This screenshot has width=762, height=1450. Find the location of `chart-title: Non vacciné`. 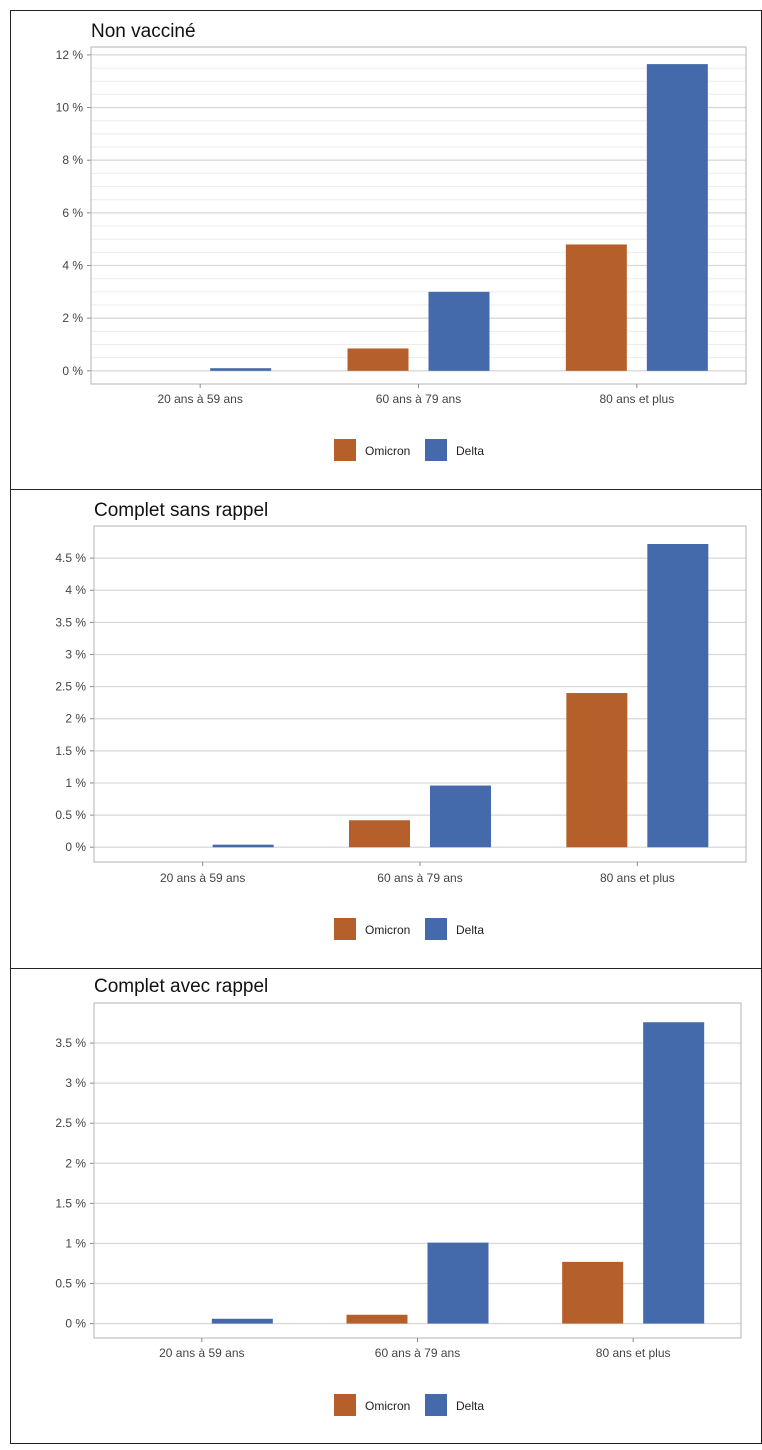

chart-title: Non vacciné is located at coordinates (143, 31).